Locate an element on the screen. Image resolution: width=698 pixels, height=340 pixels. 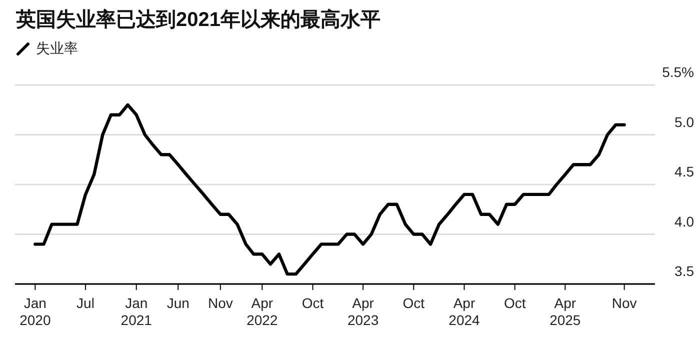
x-tick-label: Jul is located at coordinates (85, 303).